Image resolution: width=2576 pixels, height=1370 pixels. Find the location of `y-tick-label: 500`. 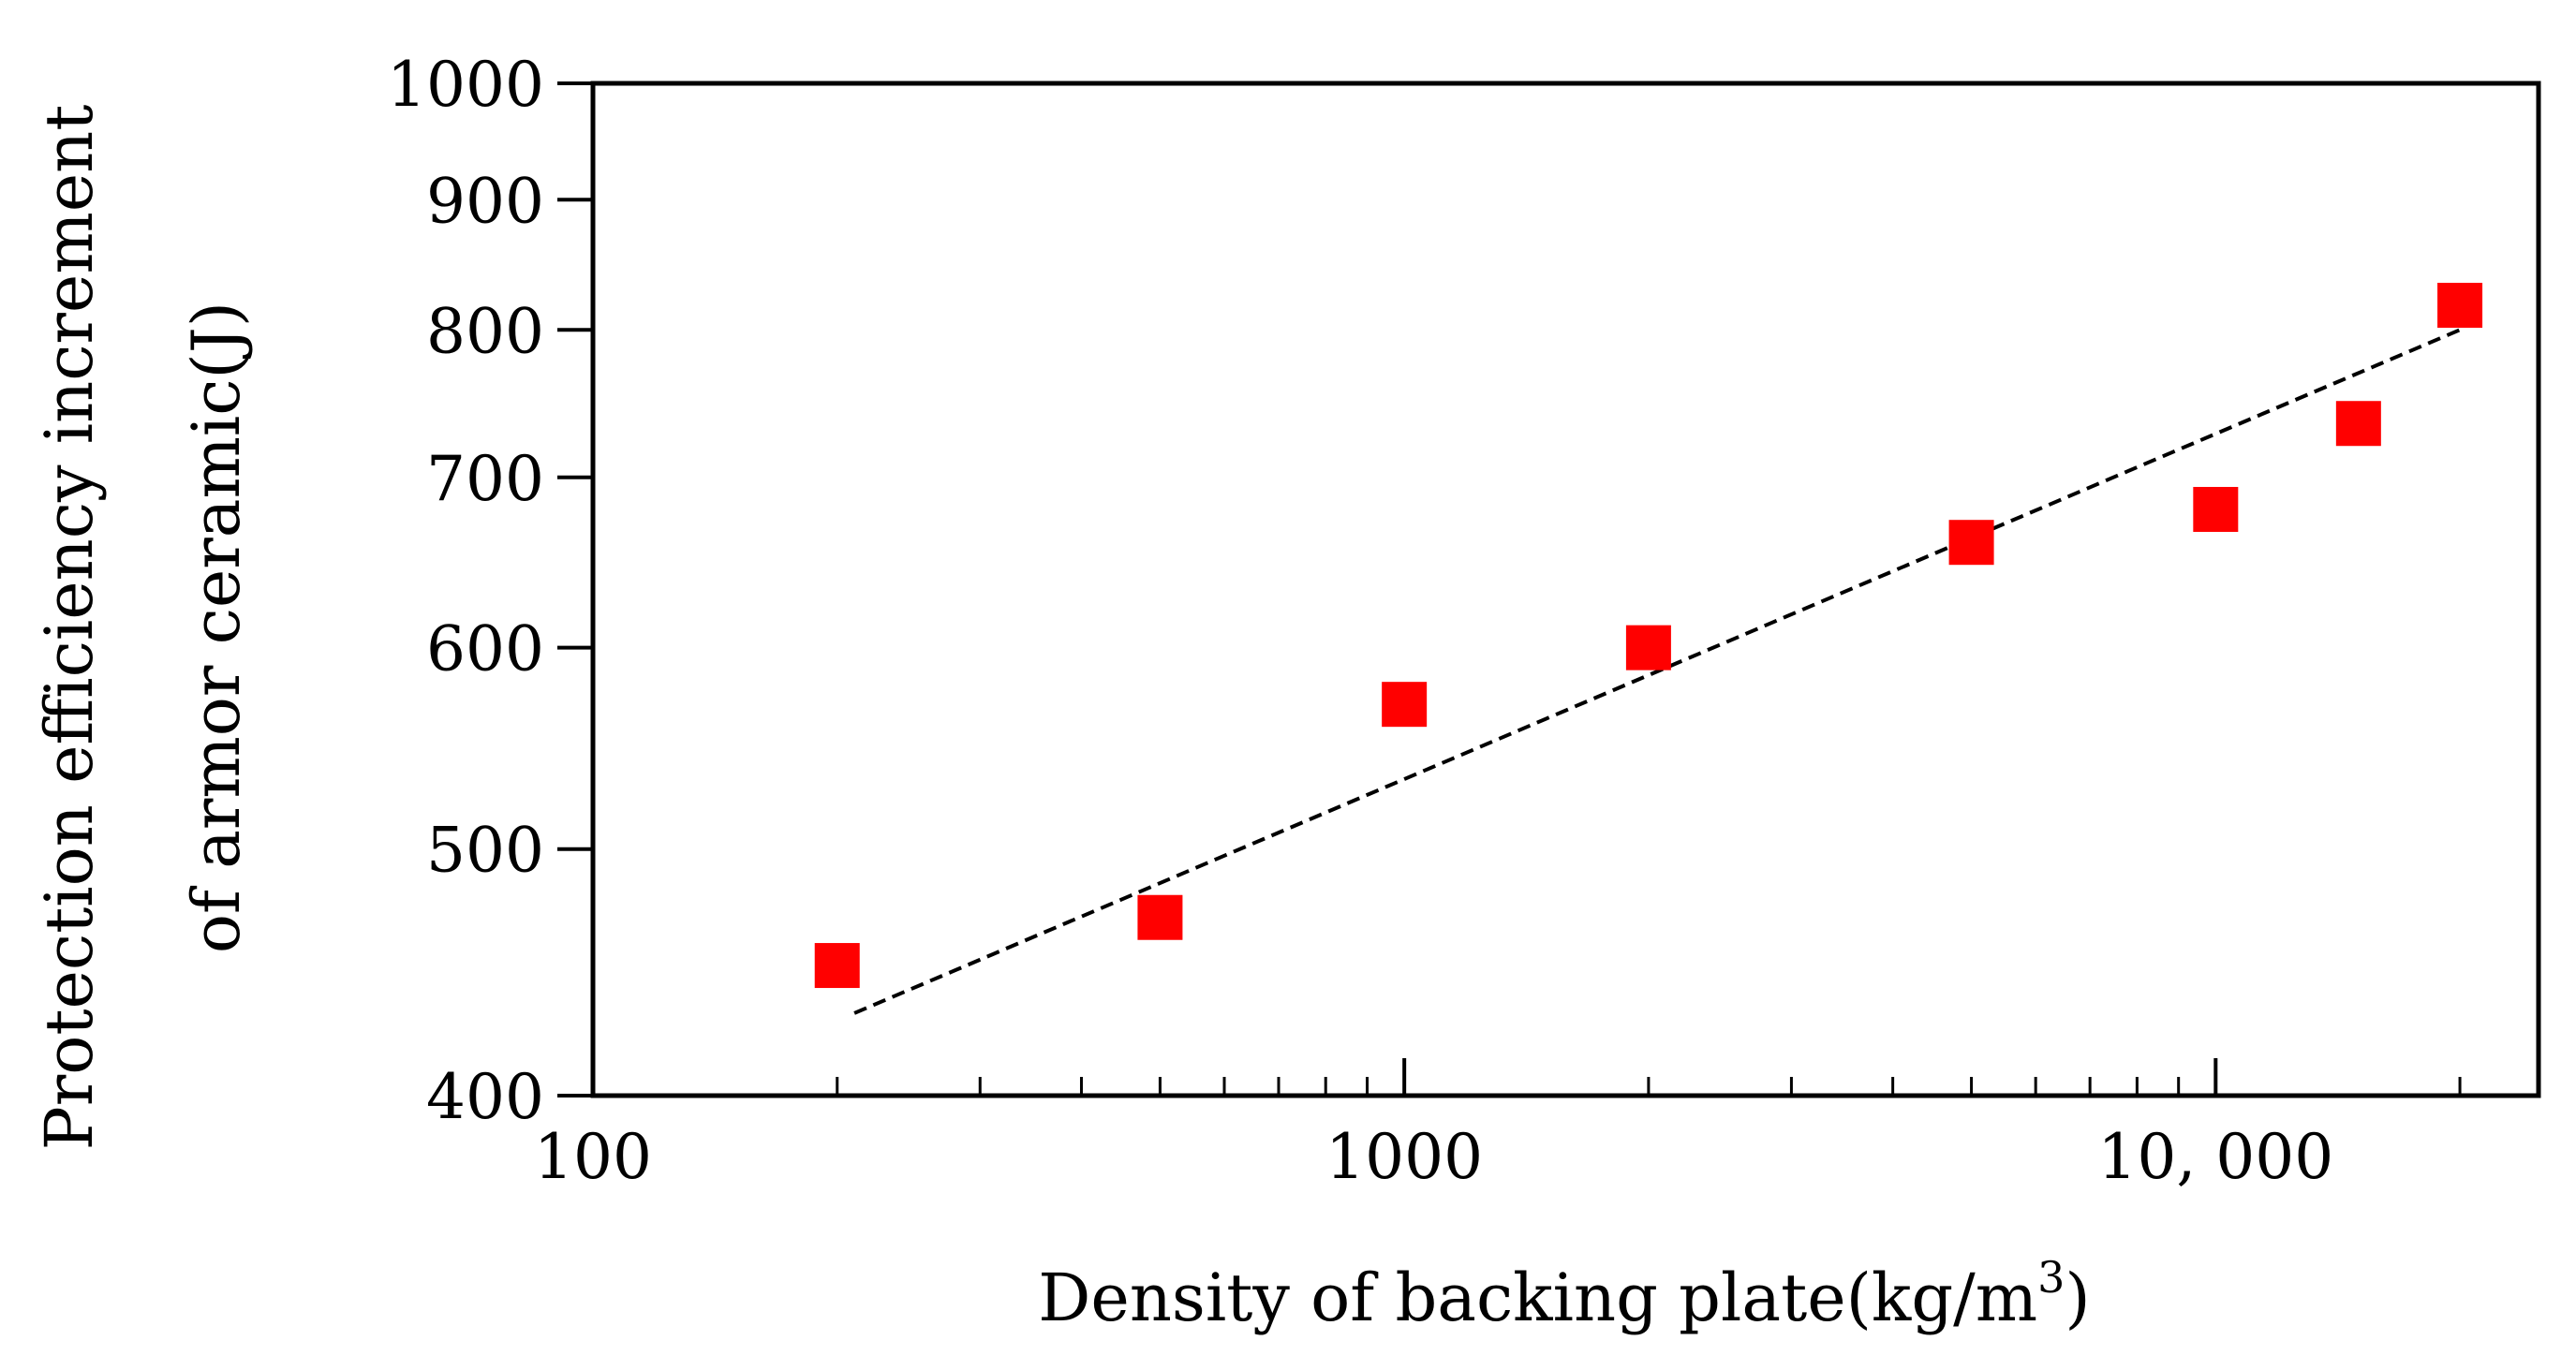

y-tick-label: 500 is located at coordinates (485, 851).